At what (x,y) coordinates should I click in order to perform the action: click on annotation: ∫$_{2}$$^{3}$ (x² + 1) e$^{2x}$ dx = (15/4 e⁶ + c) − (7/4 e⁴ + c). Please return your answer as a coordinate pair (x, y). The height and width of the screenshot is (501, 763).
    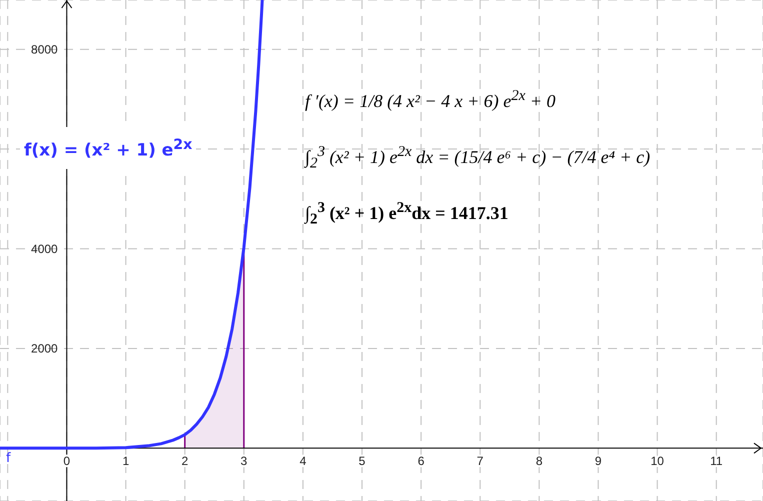
    Looking at the image, I should click on (477, 158).